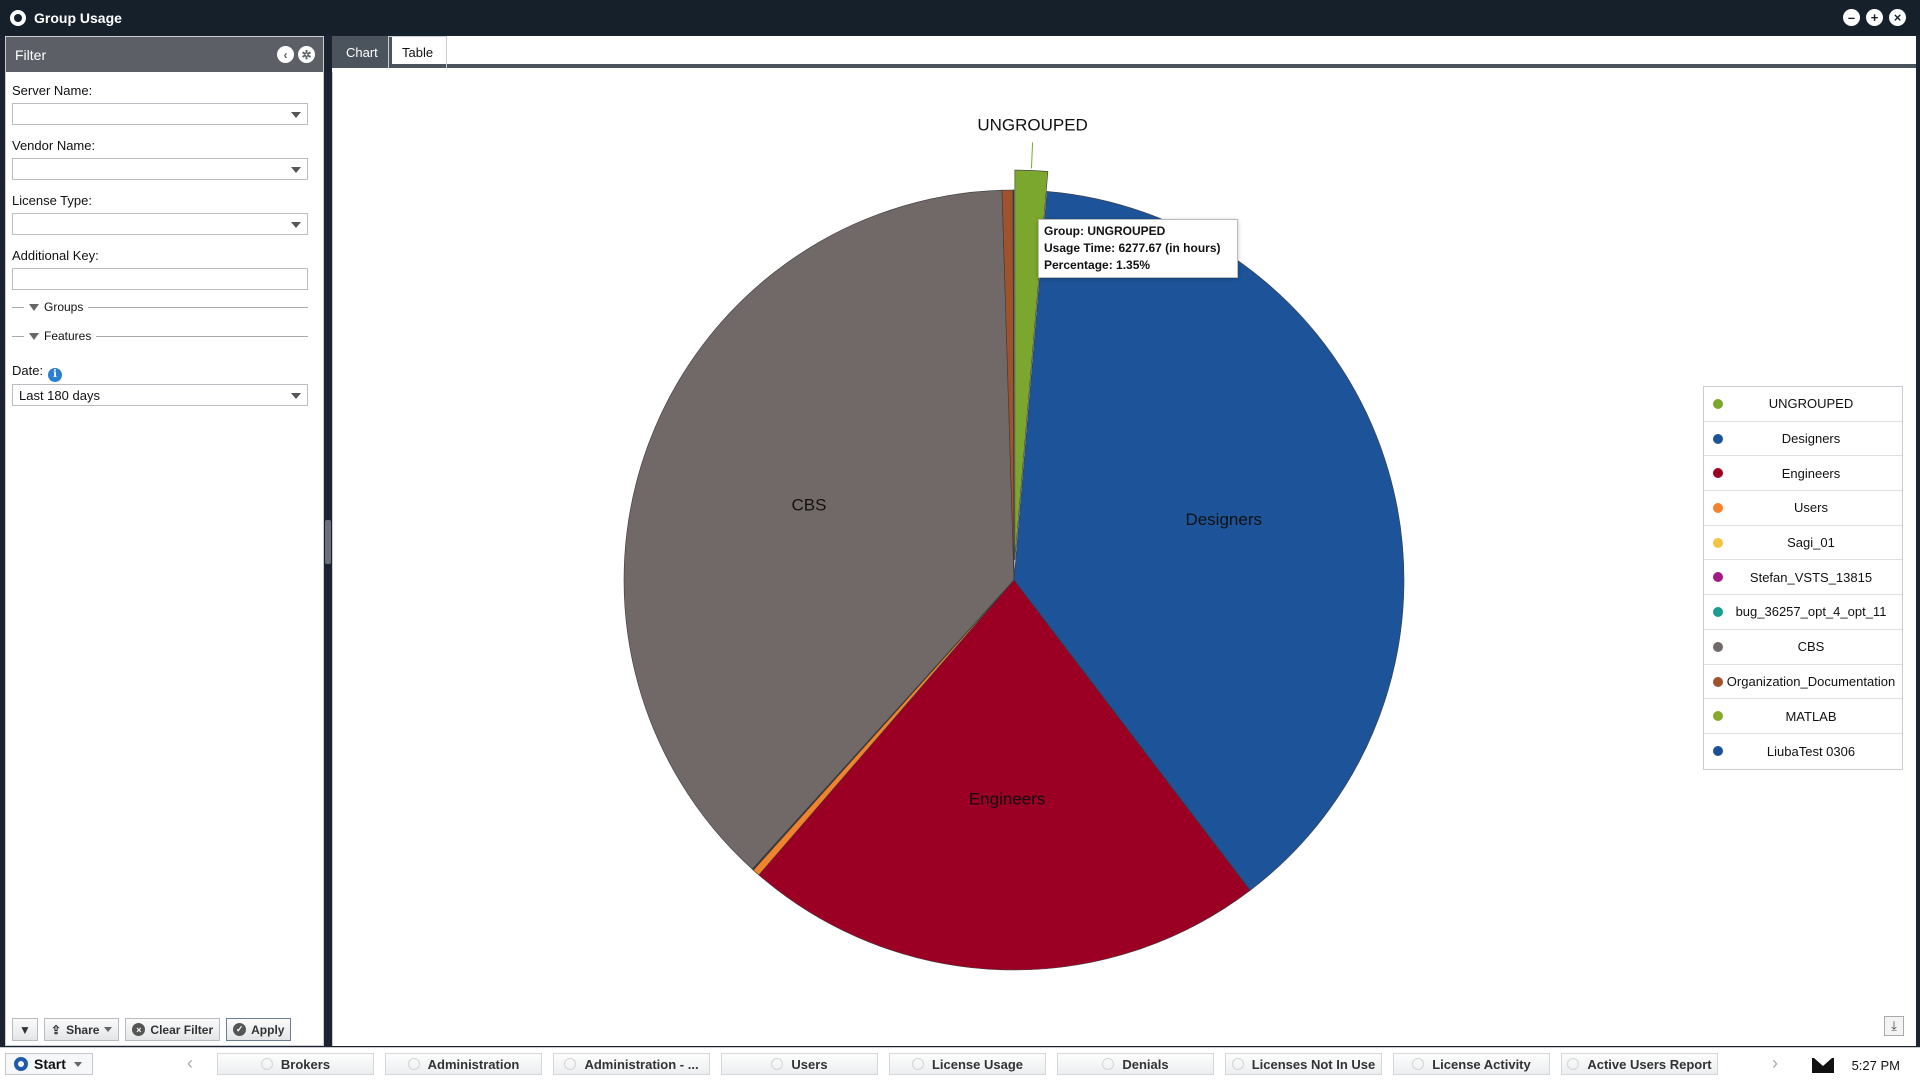  I want to click on view-tabs: Chart Table, so click(1124, 52).